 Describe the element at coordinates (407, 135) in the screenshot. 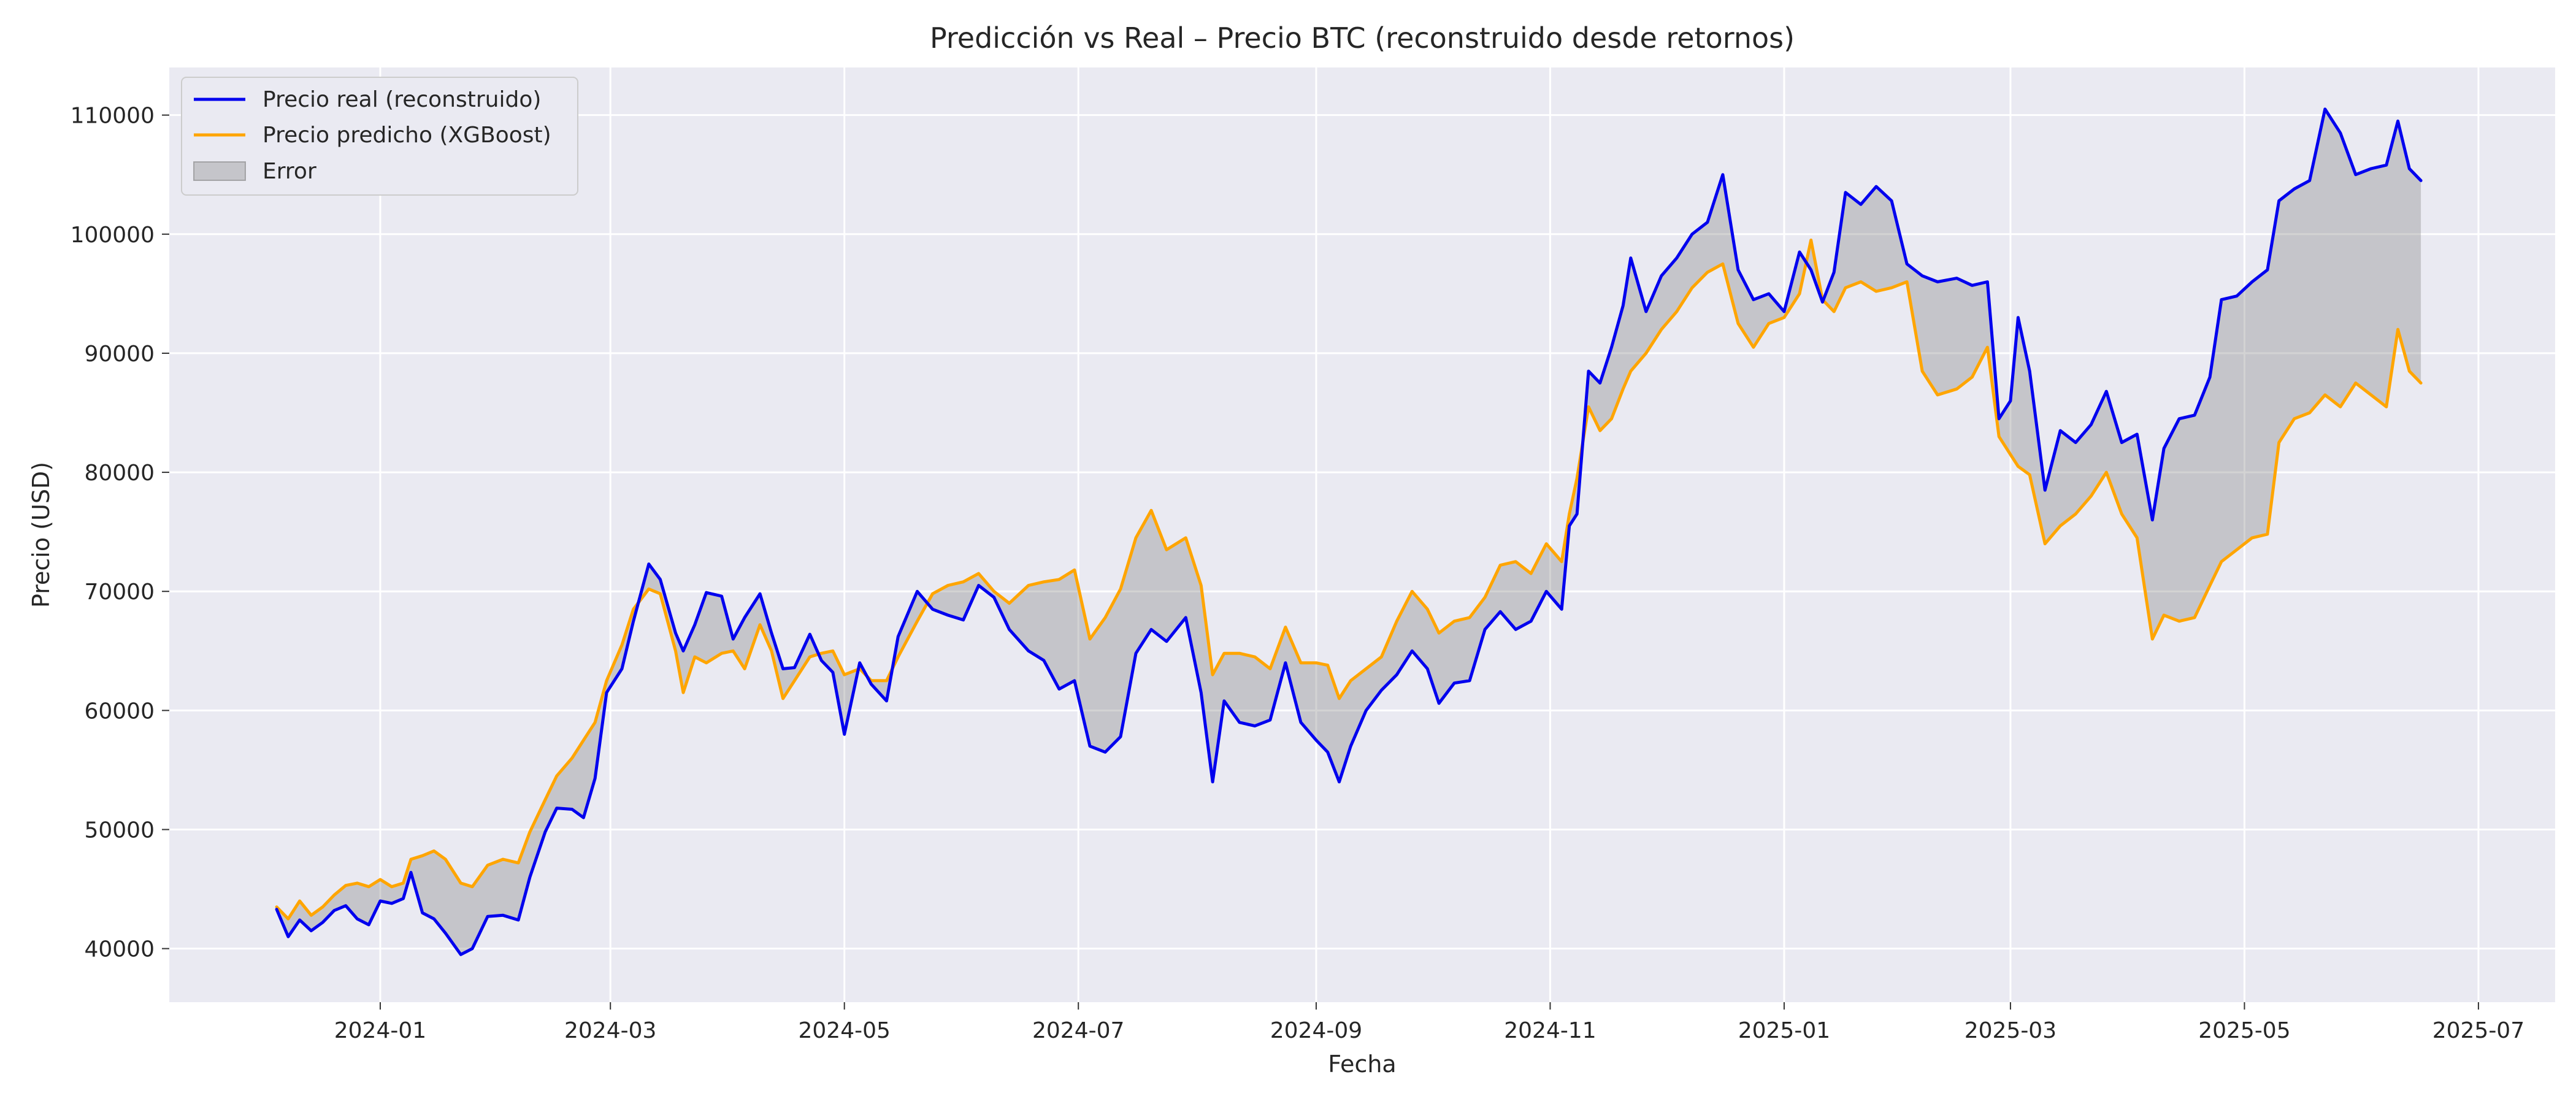

I see `legend-predicted-label: Precio predicho (XGBoost)` at that location.